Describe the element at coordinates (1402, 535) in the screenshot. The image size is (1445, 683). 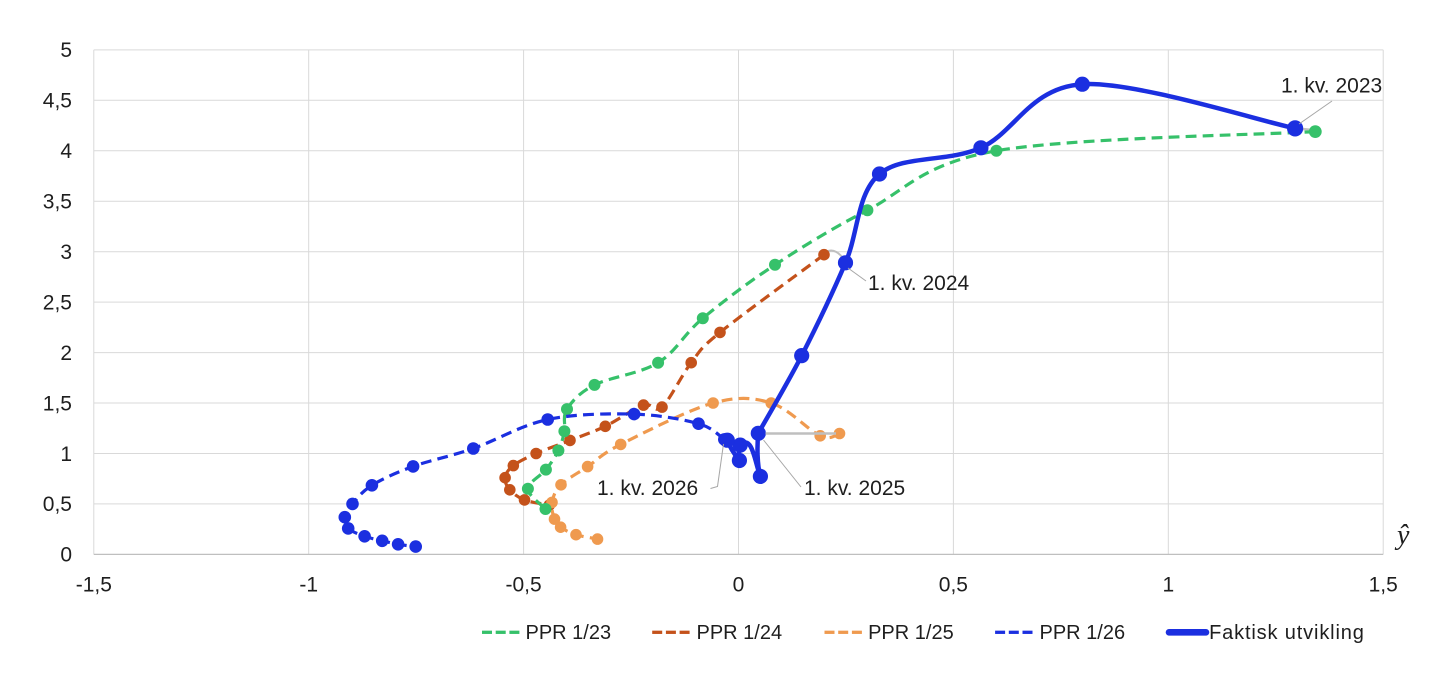
I see `svg-text: ŷ` at that location.